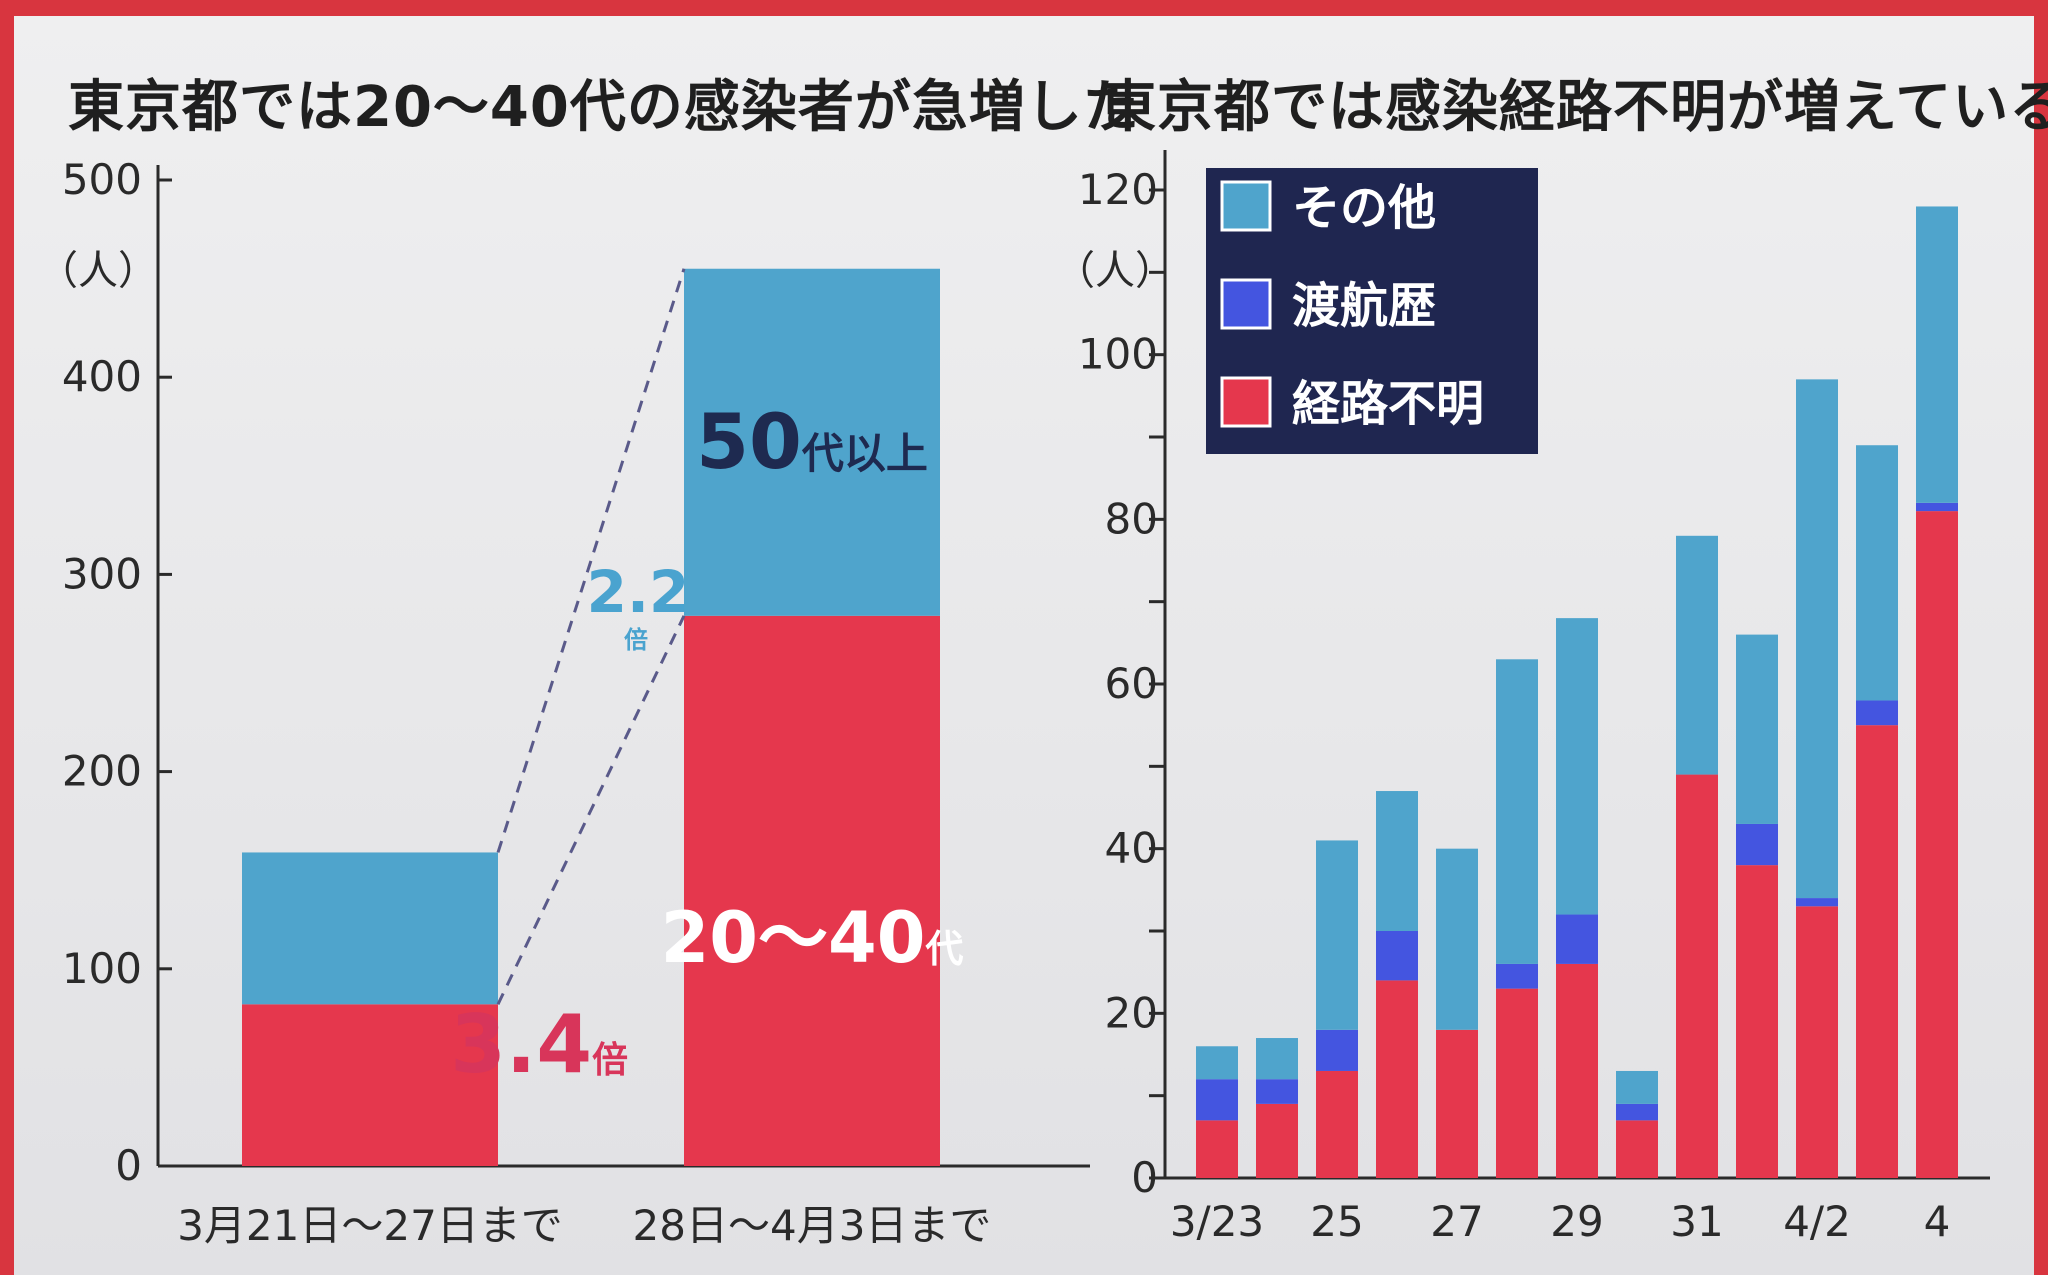  I want to click on x-tick-label: 25, so click(1336, 1221).